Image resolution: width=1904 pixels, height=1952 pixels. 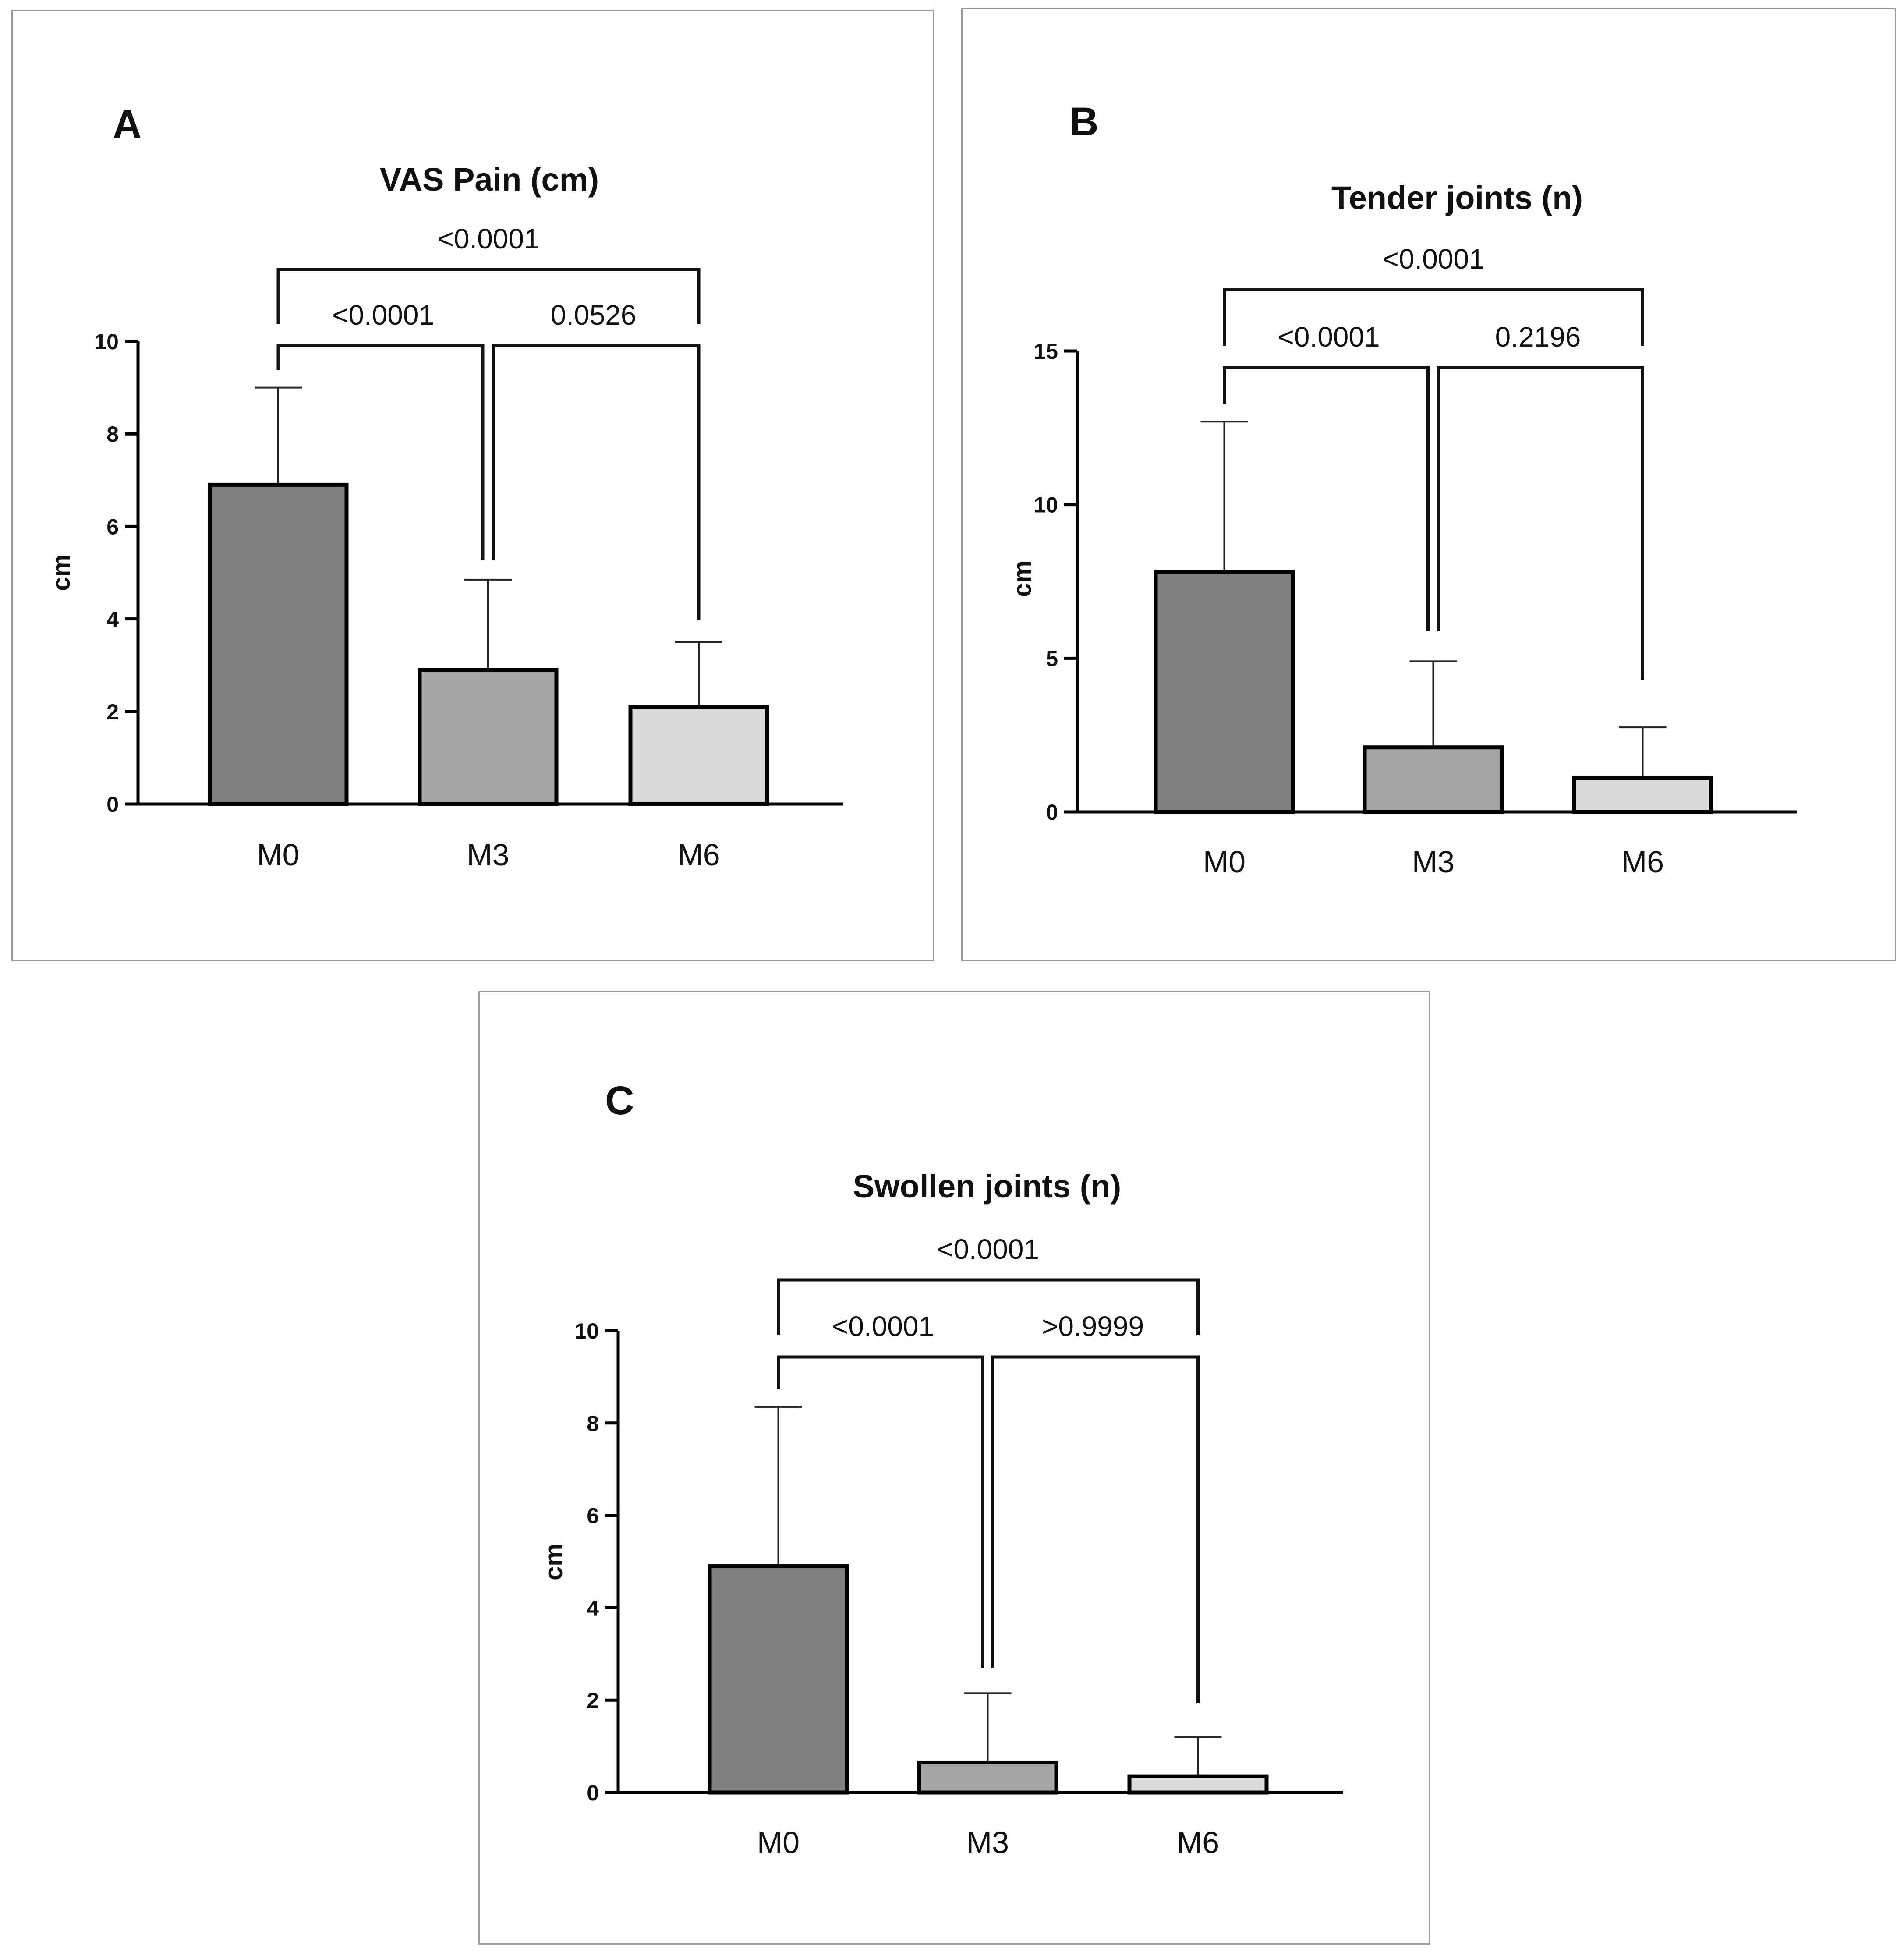 What do you see at coordinates (594, 315) in the screenshot?
I see `p-value-a-m3-m6: 0.0526` at bounding box center [594, 315].